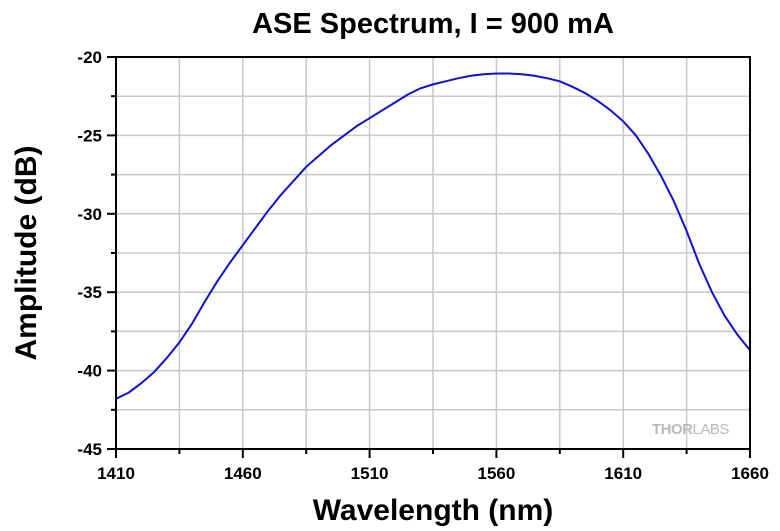 The height and width of the screenshot is (531, 780). I want to click on svg-text: THORLABS, so click(690, 429).